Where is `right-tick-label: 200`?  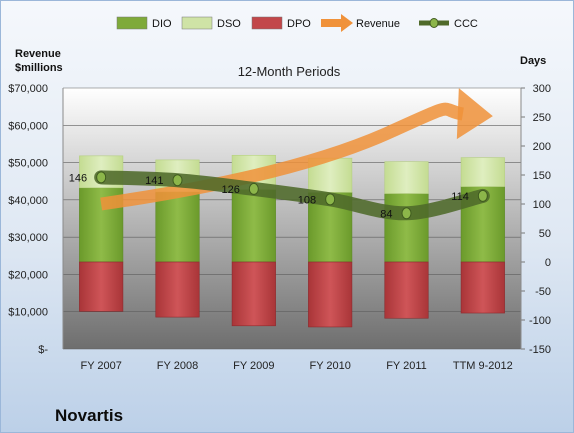 right-tick-label: 200 is located at coordinates (542, 147).